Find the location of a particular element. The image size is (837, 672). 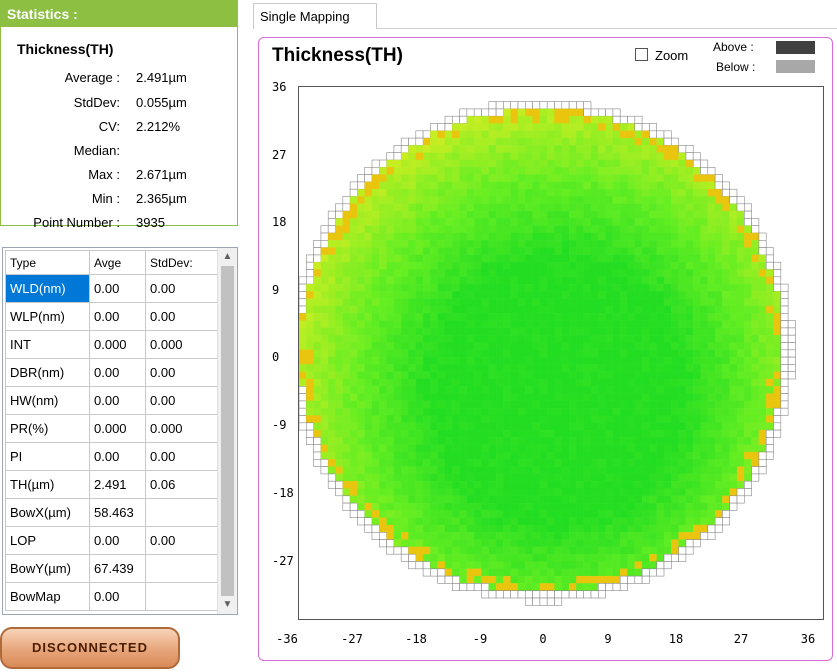

table-row: WLD(nm) 0.00 0.00 is located at coordinates (111, 288).